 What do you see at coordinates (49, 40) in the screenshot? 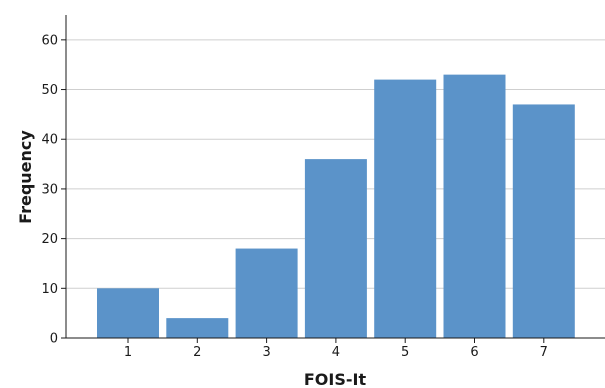
I see `y-tick-label-60: 60` at bounding box center [49, 40].